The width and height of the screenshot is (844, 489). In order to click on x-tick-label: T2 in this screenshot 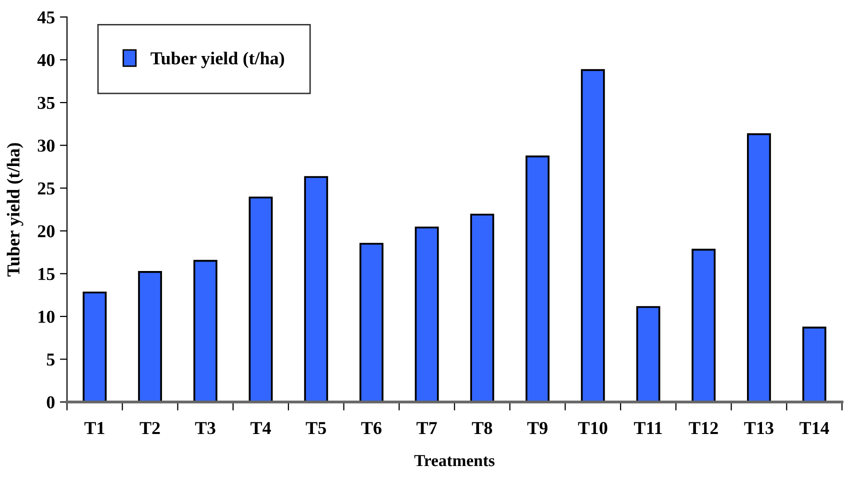, I will do `click(150, 428)`.